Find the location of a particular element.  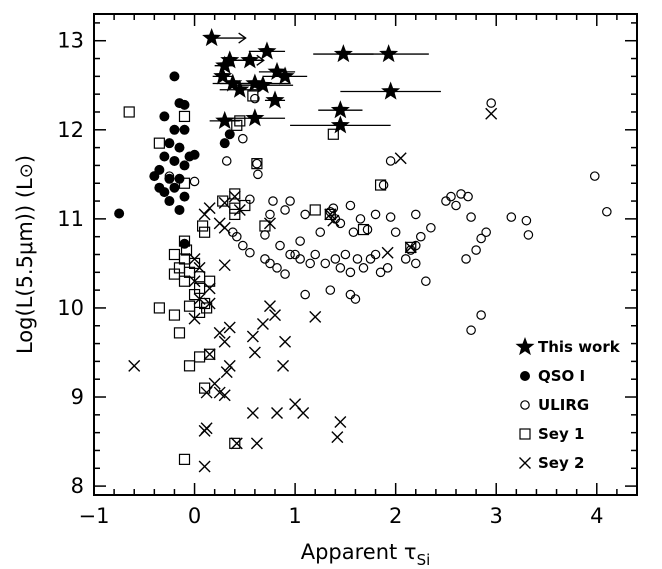

legend-label-sey-1: Sey 1 is located at coordinates (561, 434).